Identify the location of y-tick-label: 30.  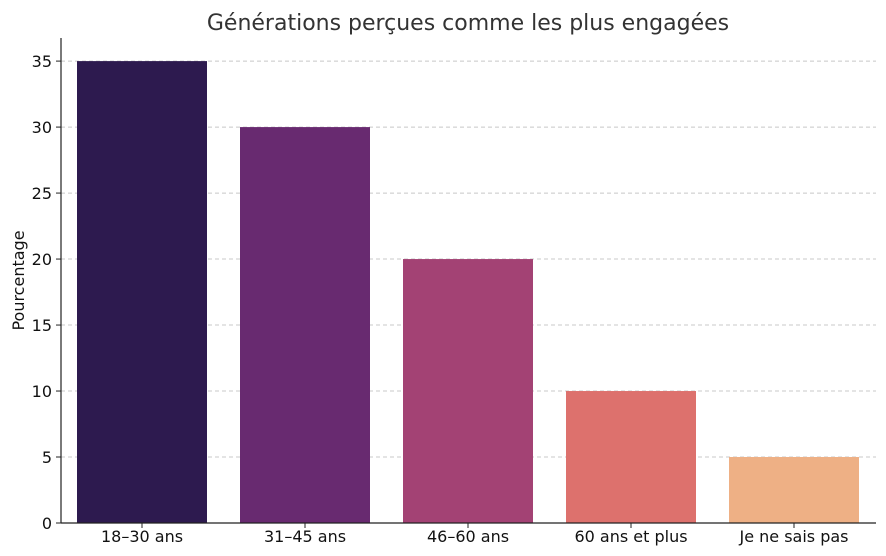
(42, 127).